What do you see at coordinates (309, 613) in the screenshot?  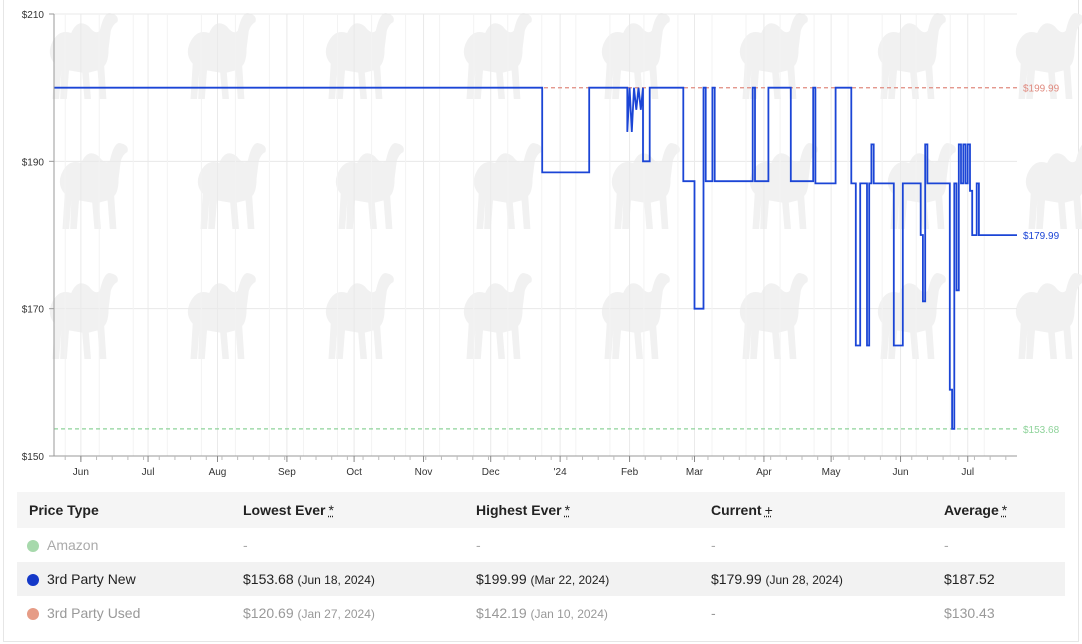 I see `lowest-cell: $120.69 (Jan 27, 2024)` at bounding box center [309, 613].